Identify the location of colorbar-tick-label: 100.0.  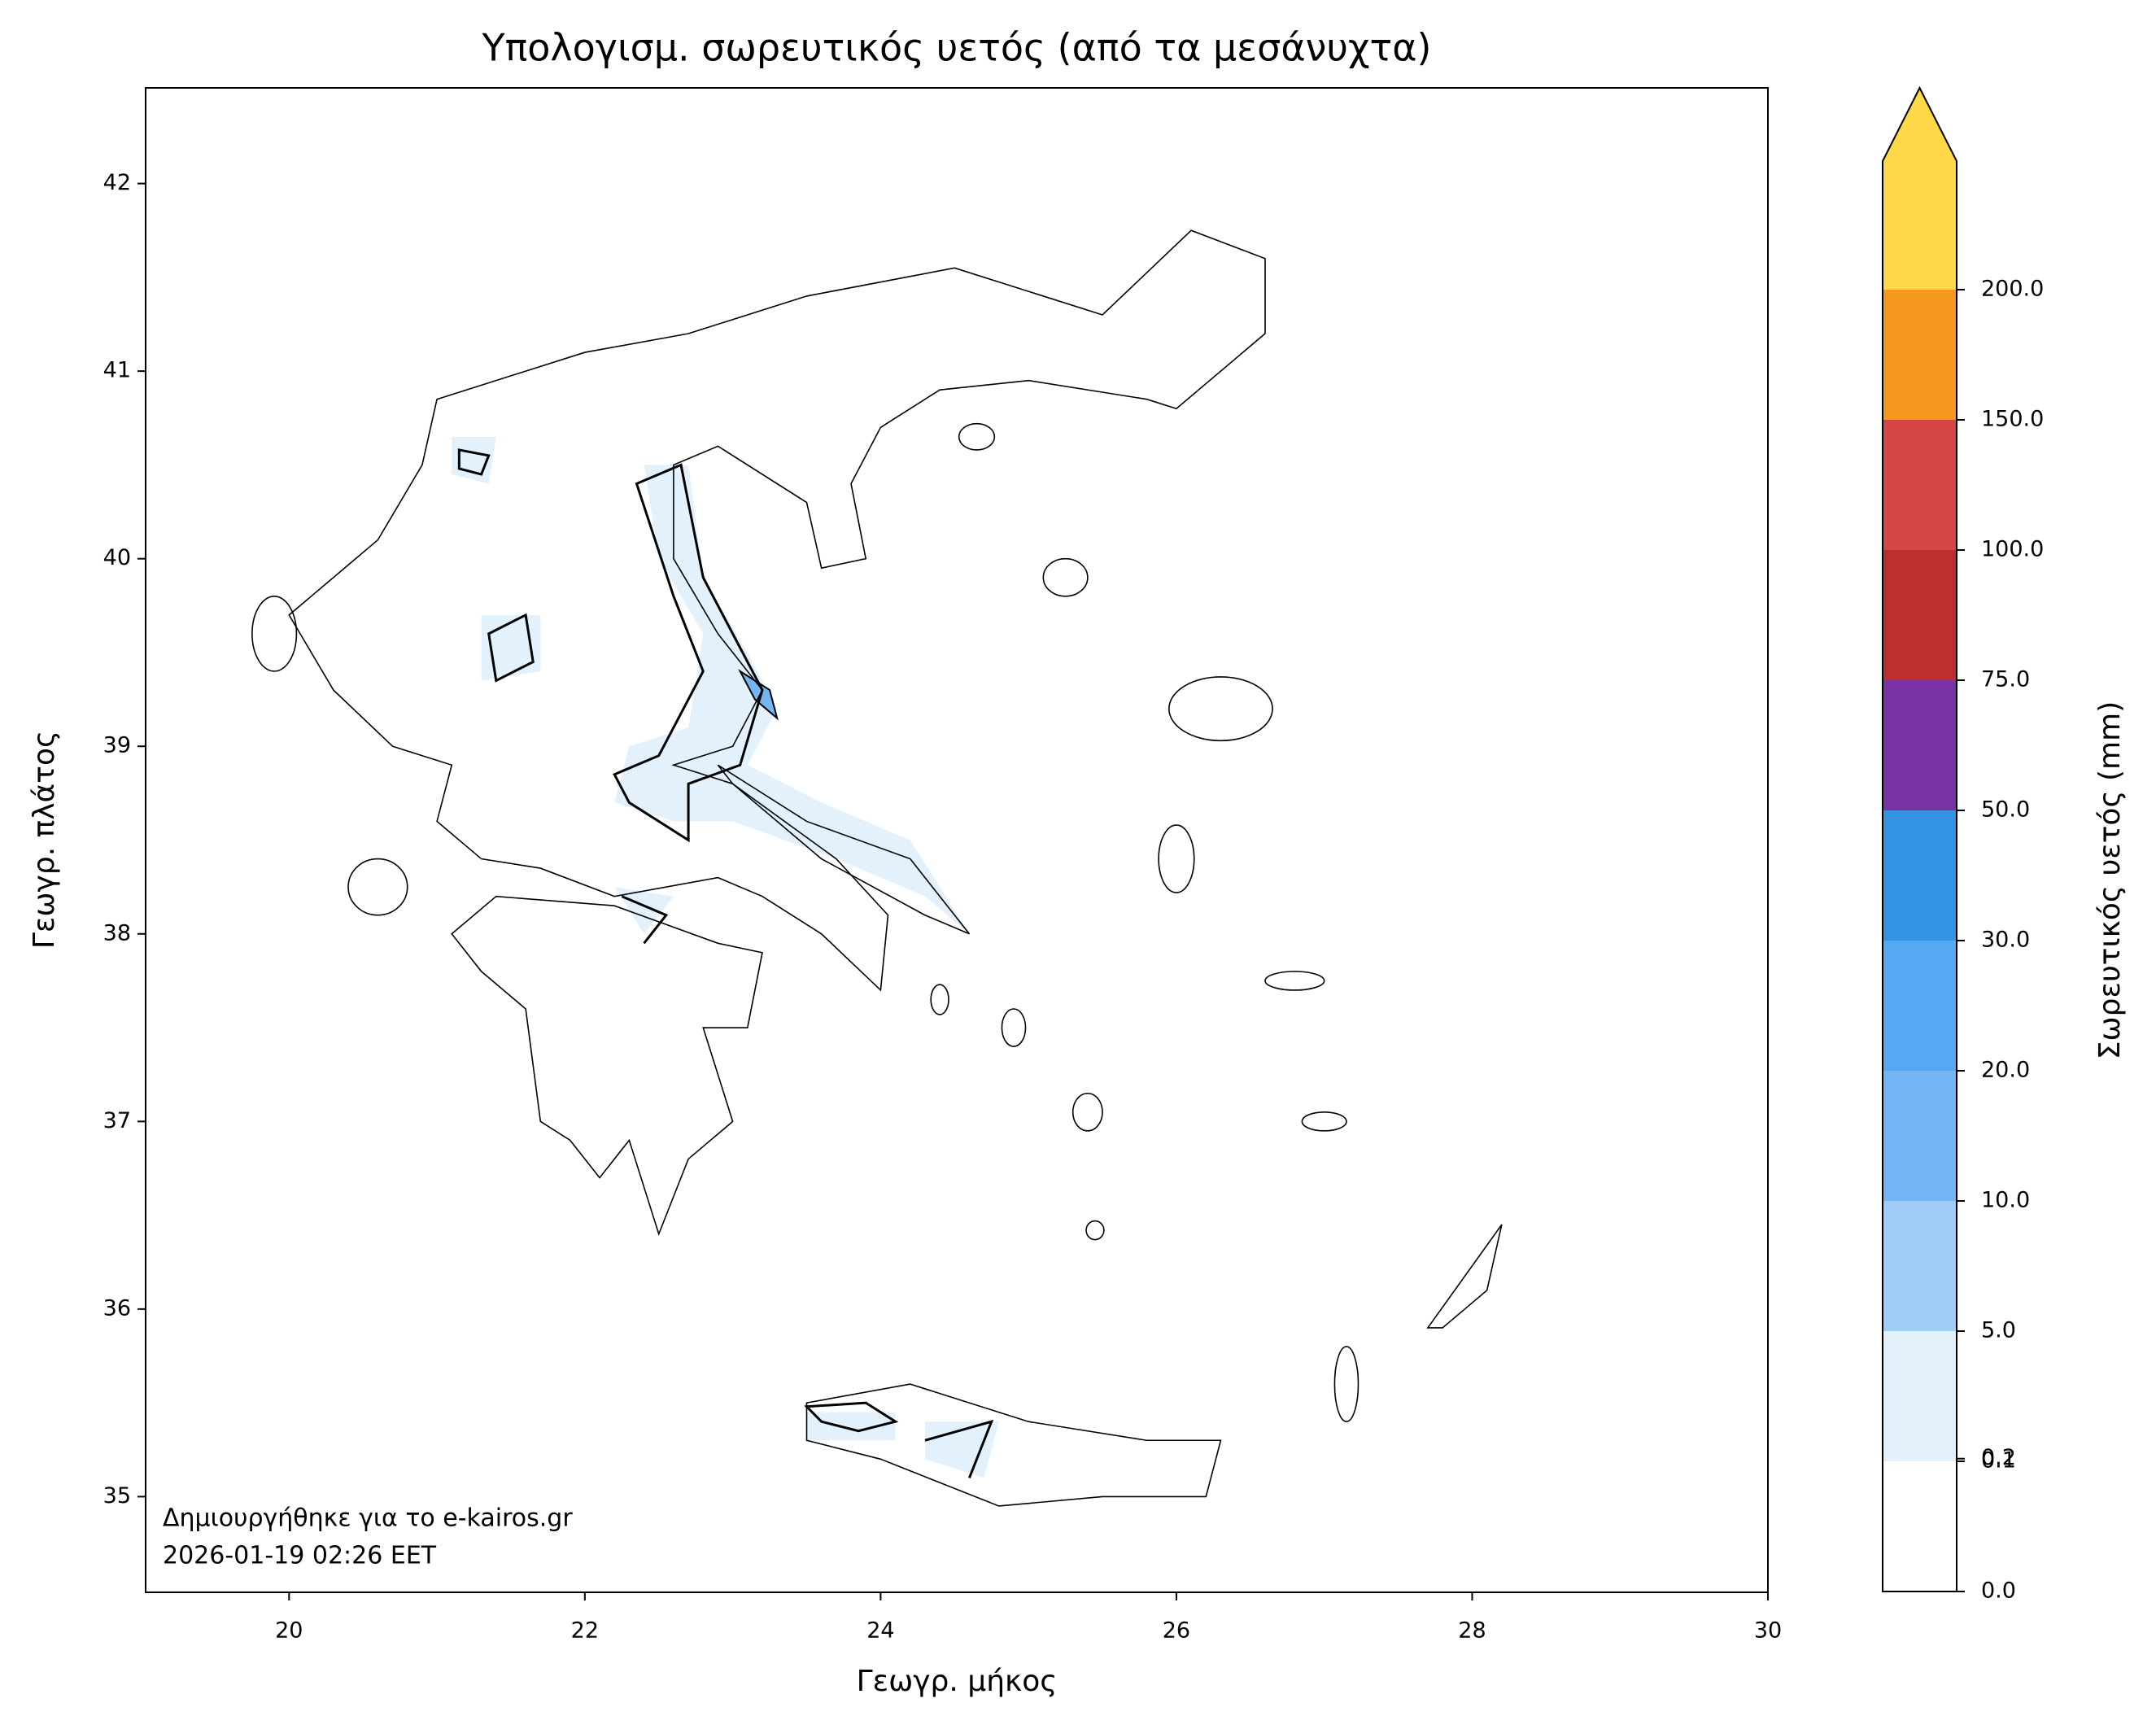
(2012, 549).